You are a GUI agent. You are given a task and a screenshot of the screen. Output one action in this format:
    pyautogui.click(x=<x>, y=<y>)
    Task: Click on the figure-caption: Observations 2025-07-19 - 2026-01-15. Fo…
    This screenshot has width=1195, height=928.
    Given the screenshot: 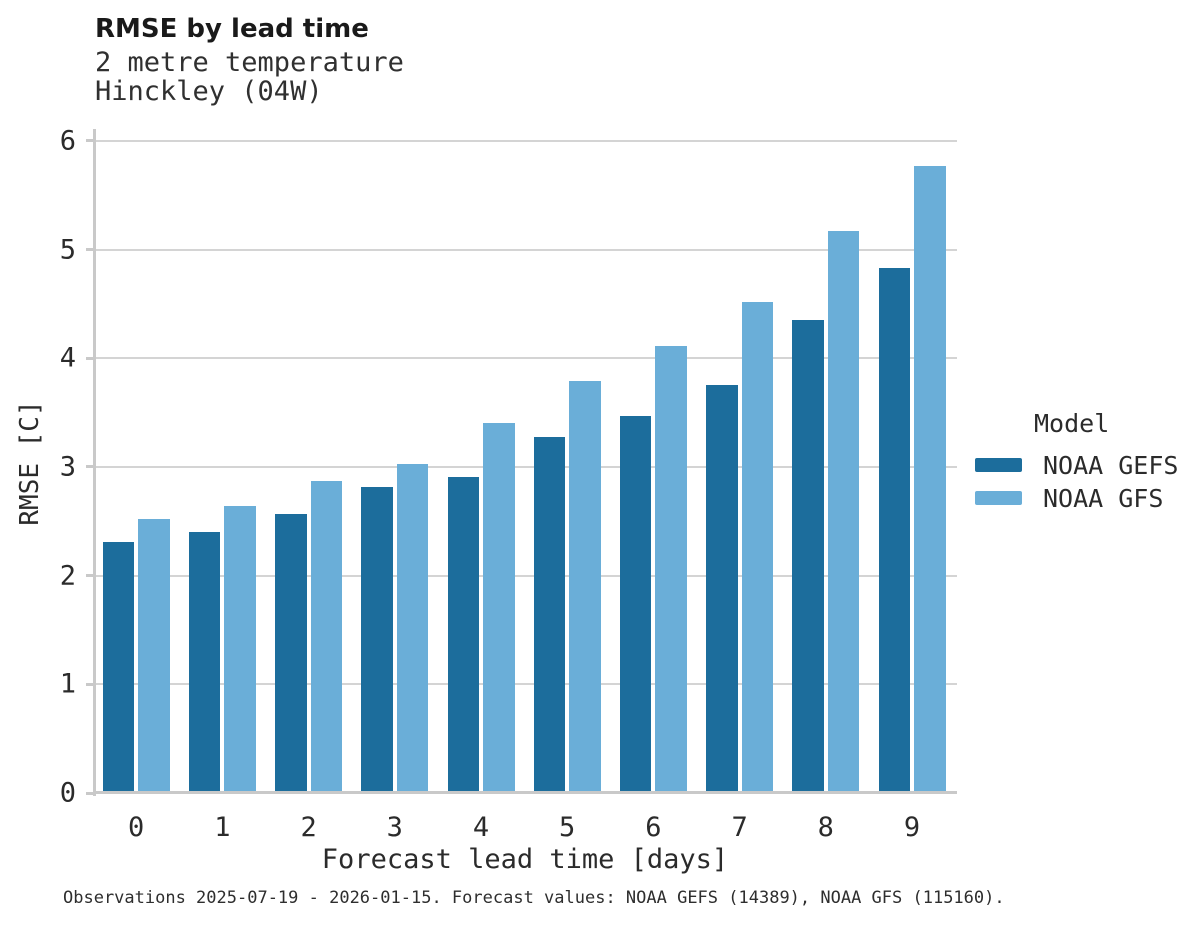 What is the action you would take?
    pyautogui.click(x=534, y=898)
    